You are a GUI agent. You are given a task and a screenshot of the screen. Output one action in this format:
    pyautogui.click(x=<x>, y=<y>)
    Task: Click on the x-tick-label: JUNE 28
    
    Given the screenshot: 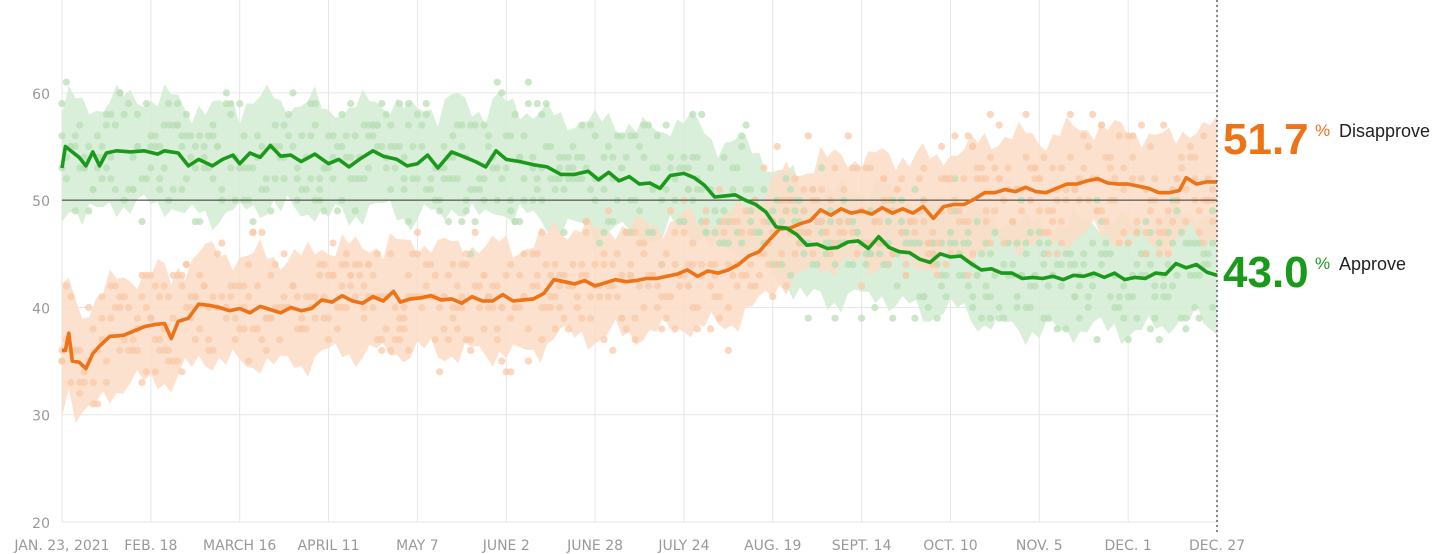 What is the action you would take?
    pyautogui.click(x=594, y=546)
    